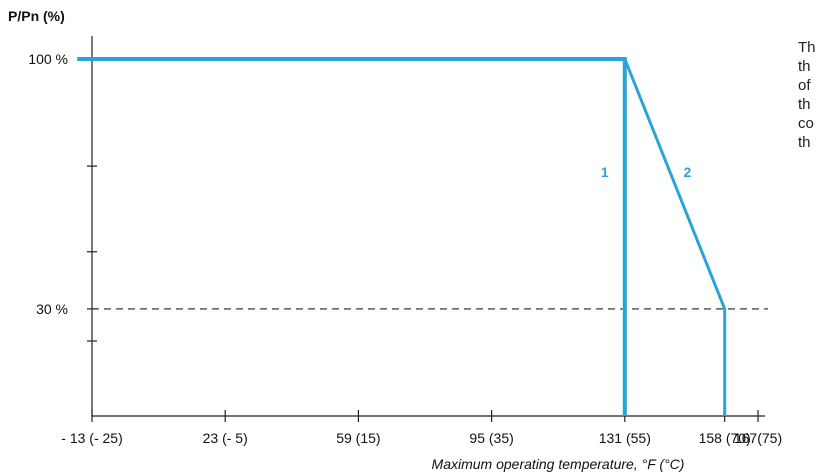 This screenshot has height=475, width=816. I want to click on side-note-line: Th, so click(807, 47).